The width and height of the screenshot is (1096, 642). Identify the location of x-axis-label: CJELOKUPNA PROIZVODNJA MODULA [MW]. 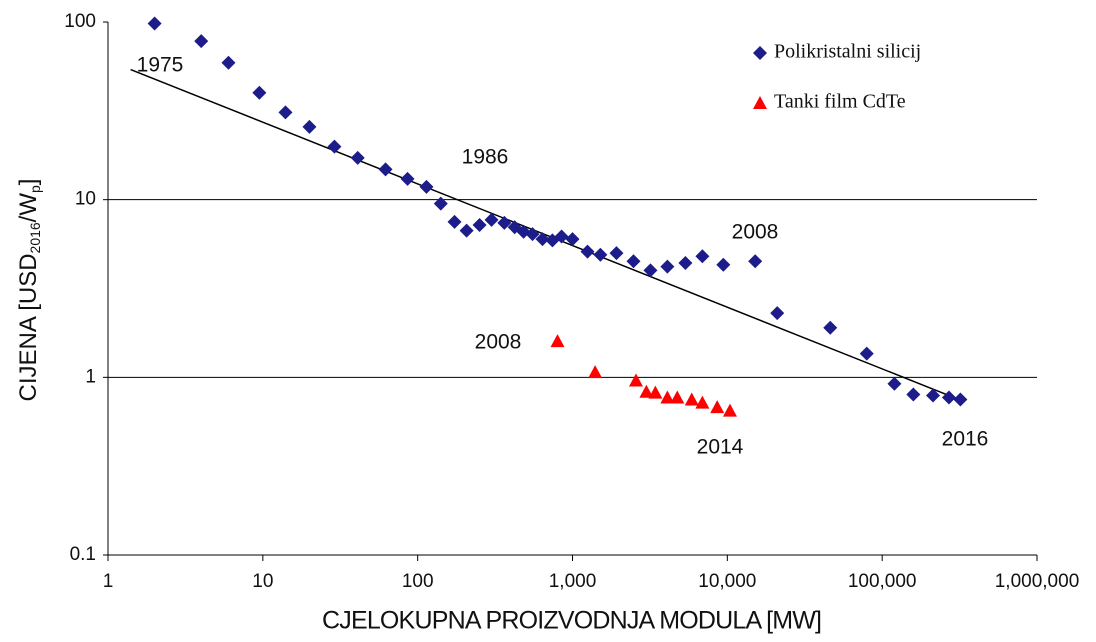
(572, 621).